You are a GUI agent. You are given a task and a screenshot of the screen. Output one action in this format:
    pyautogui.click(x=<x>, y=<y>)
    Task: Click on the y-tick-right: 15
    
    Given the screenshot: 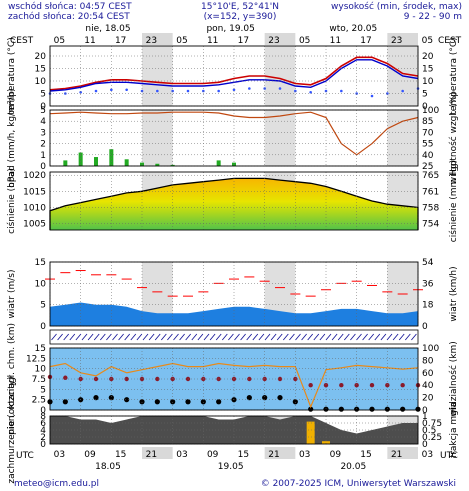 What is the action you would take?
    pyautogui.click(x=427, y=70)
    